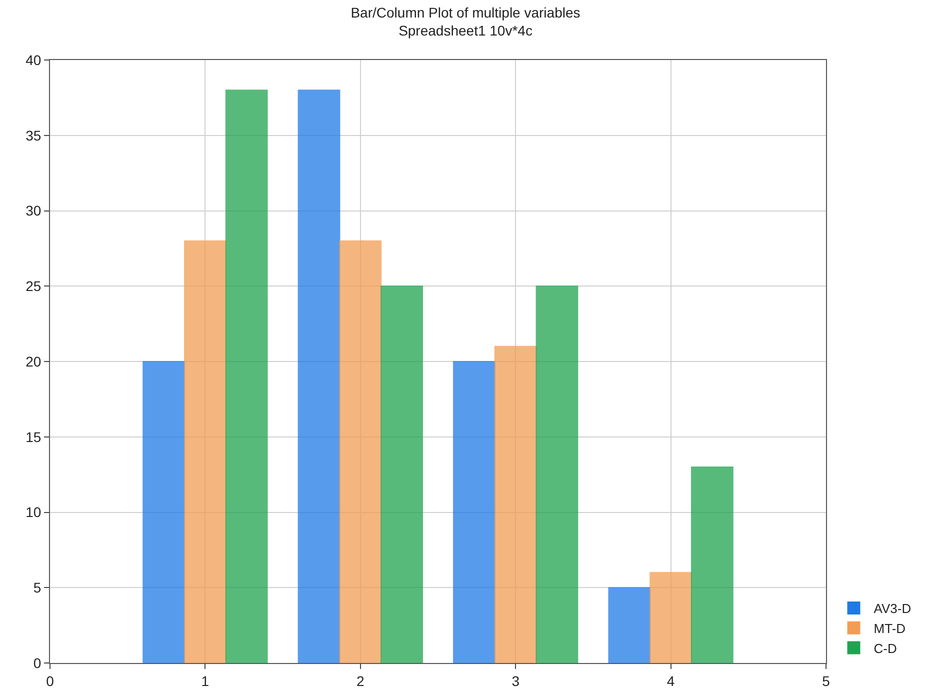  Describe the element at coordinates (37, 588) in the screenshot. I see `y-tick-label: 5` at that location.